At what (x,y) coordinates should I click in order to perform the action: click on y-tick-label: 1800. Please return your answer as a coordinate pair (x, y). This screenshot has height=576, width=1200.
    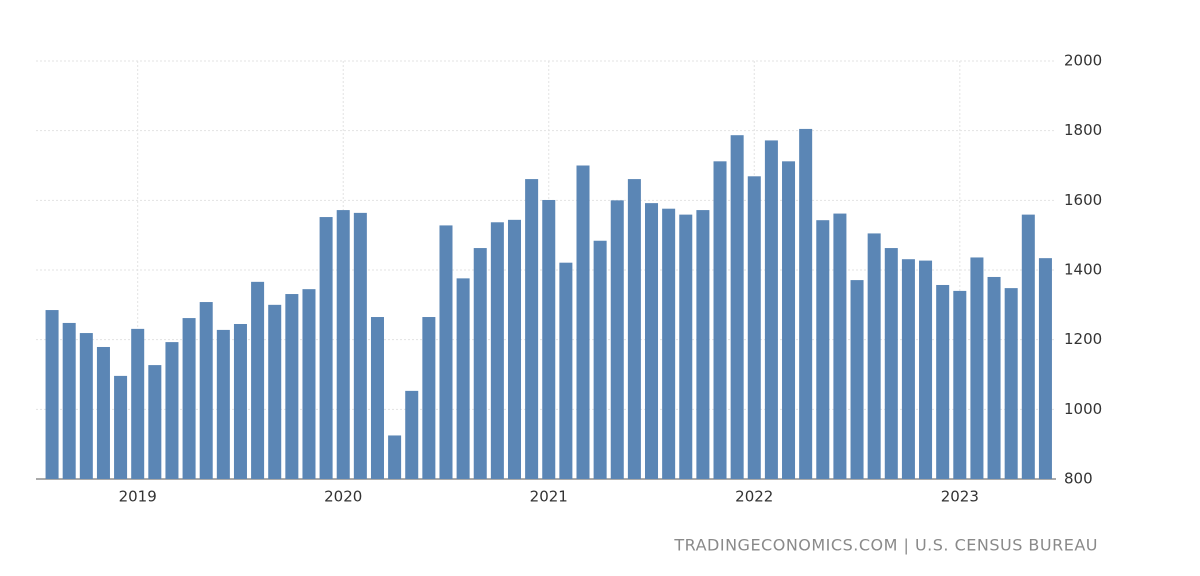
    Looking at the image, I should click on (1083, 130).